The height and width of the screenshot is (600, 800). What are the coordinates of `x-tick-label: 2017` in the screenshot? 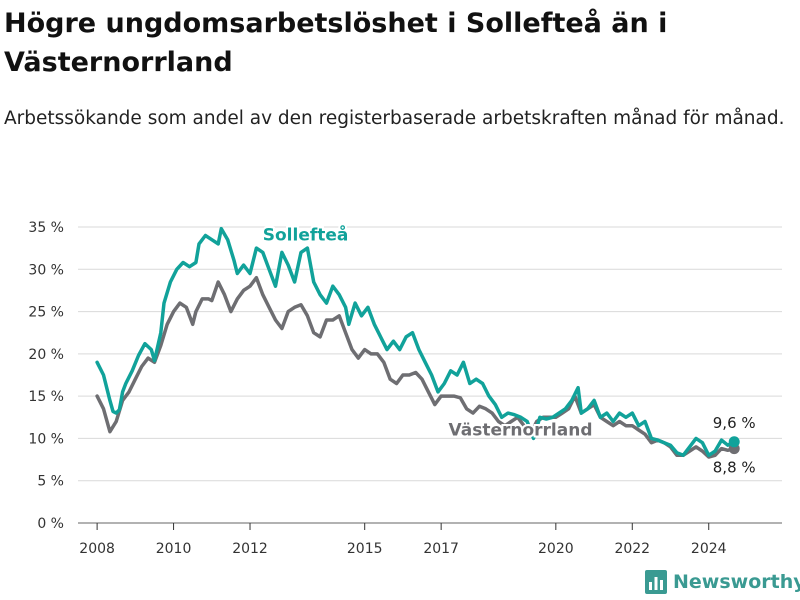 It's located at (441, 549).